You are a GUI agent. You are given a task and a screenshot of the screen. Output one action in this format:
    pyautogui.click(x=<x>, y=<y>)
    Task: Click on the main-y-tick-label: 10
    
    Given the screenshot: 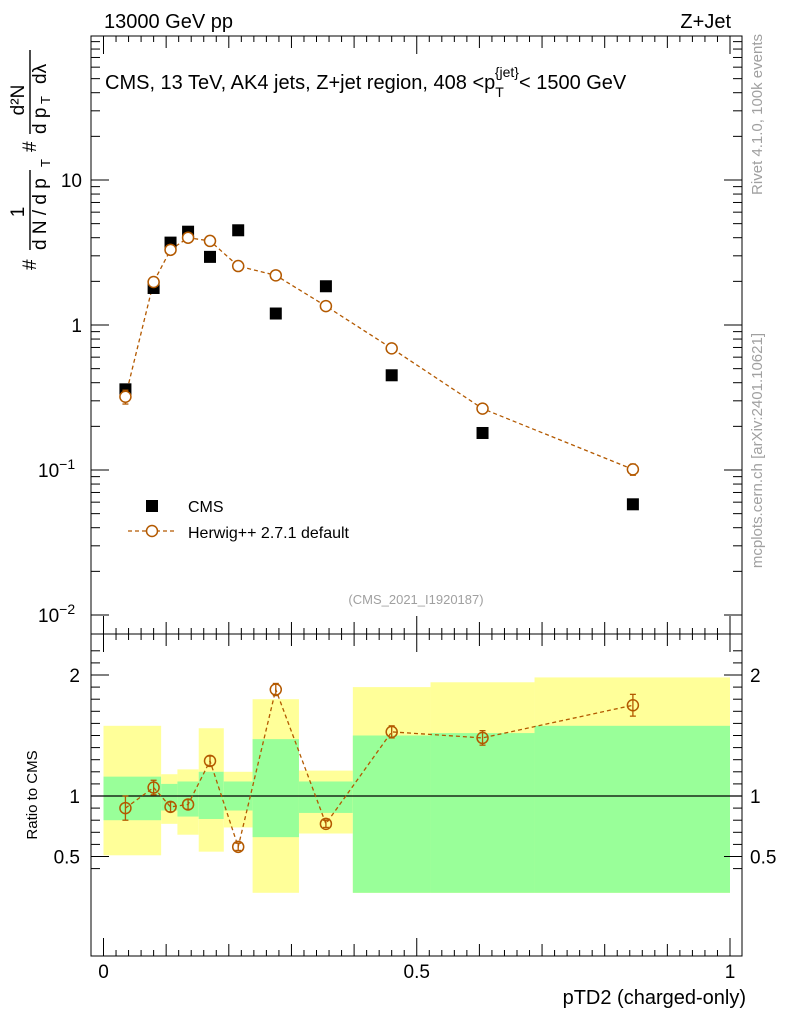 What is the action you would take?
    pyautogui.click(x=71, y=181)
    